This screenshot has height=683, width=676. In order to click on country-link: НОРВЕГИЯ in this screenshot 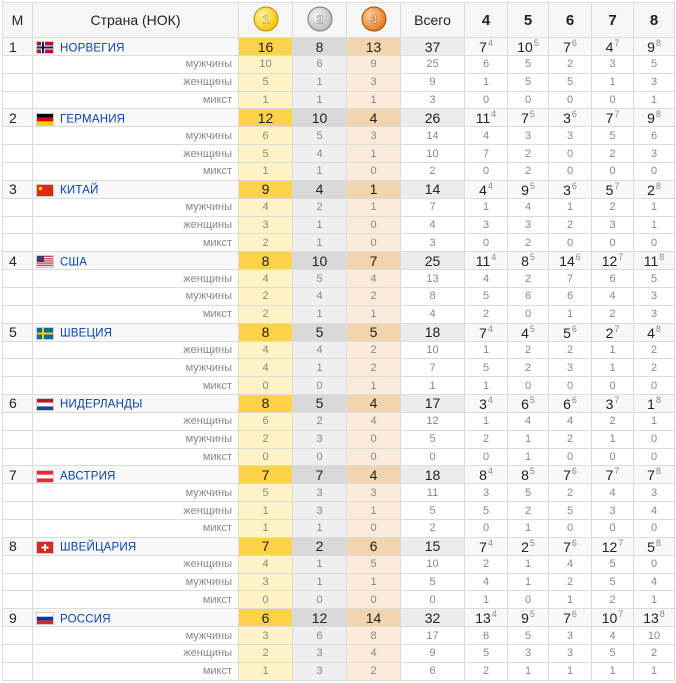, I will do `click(92, 47)`.